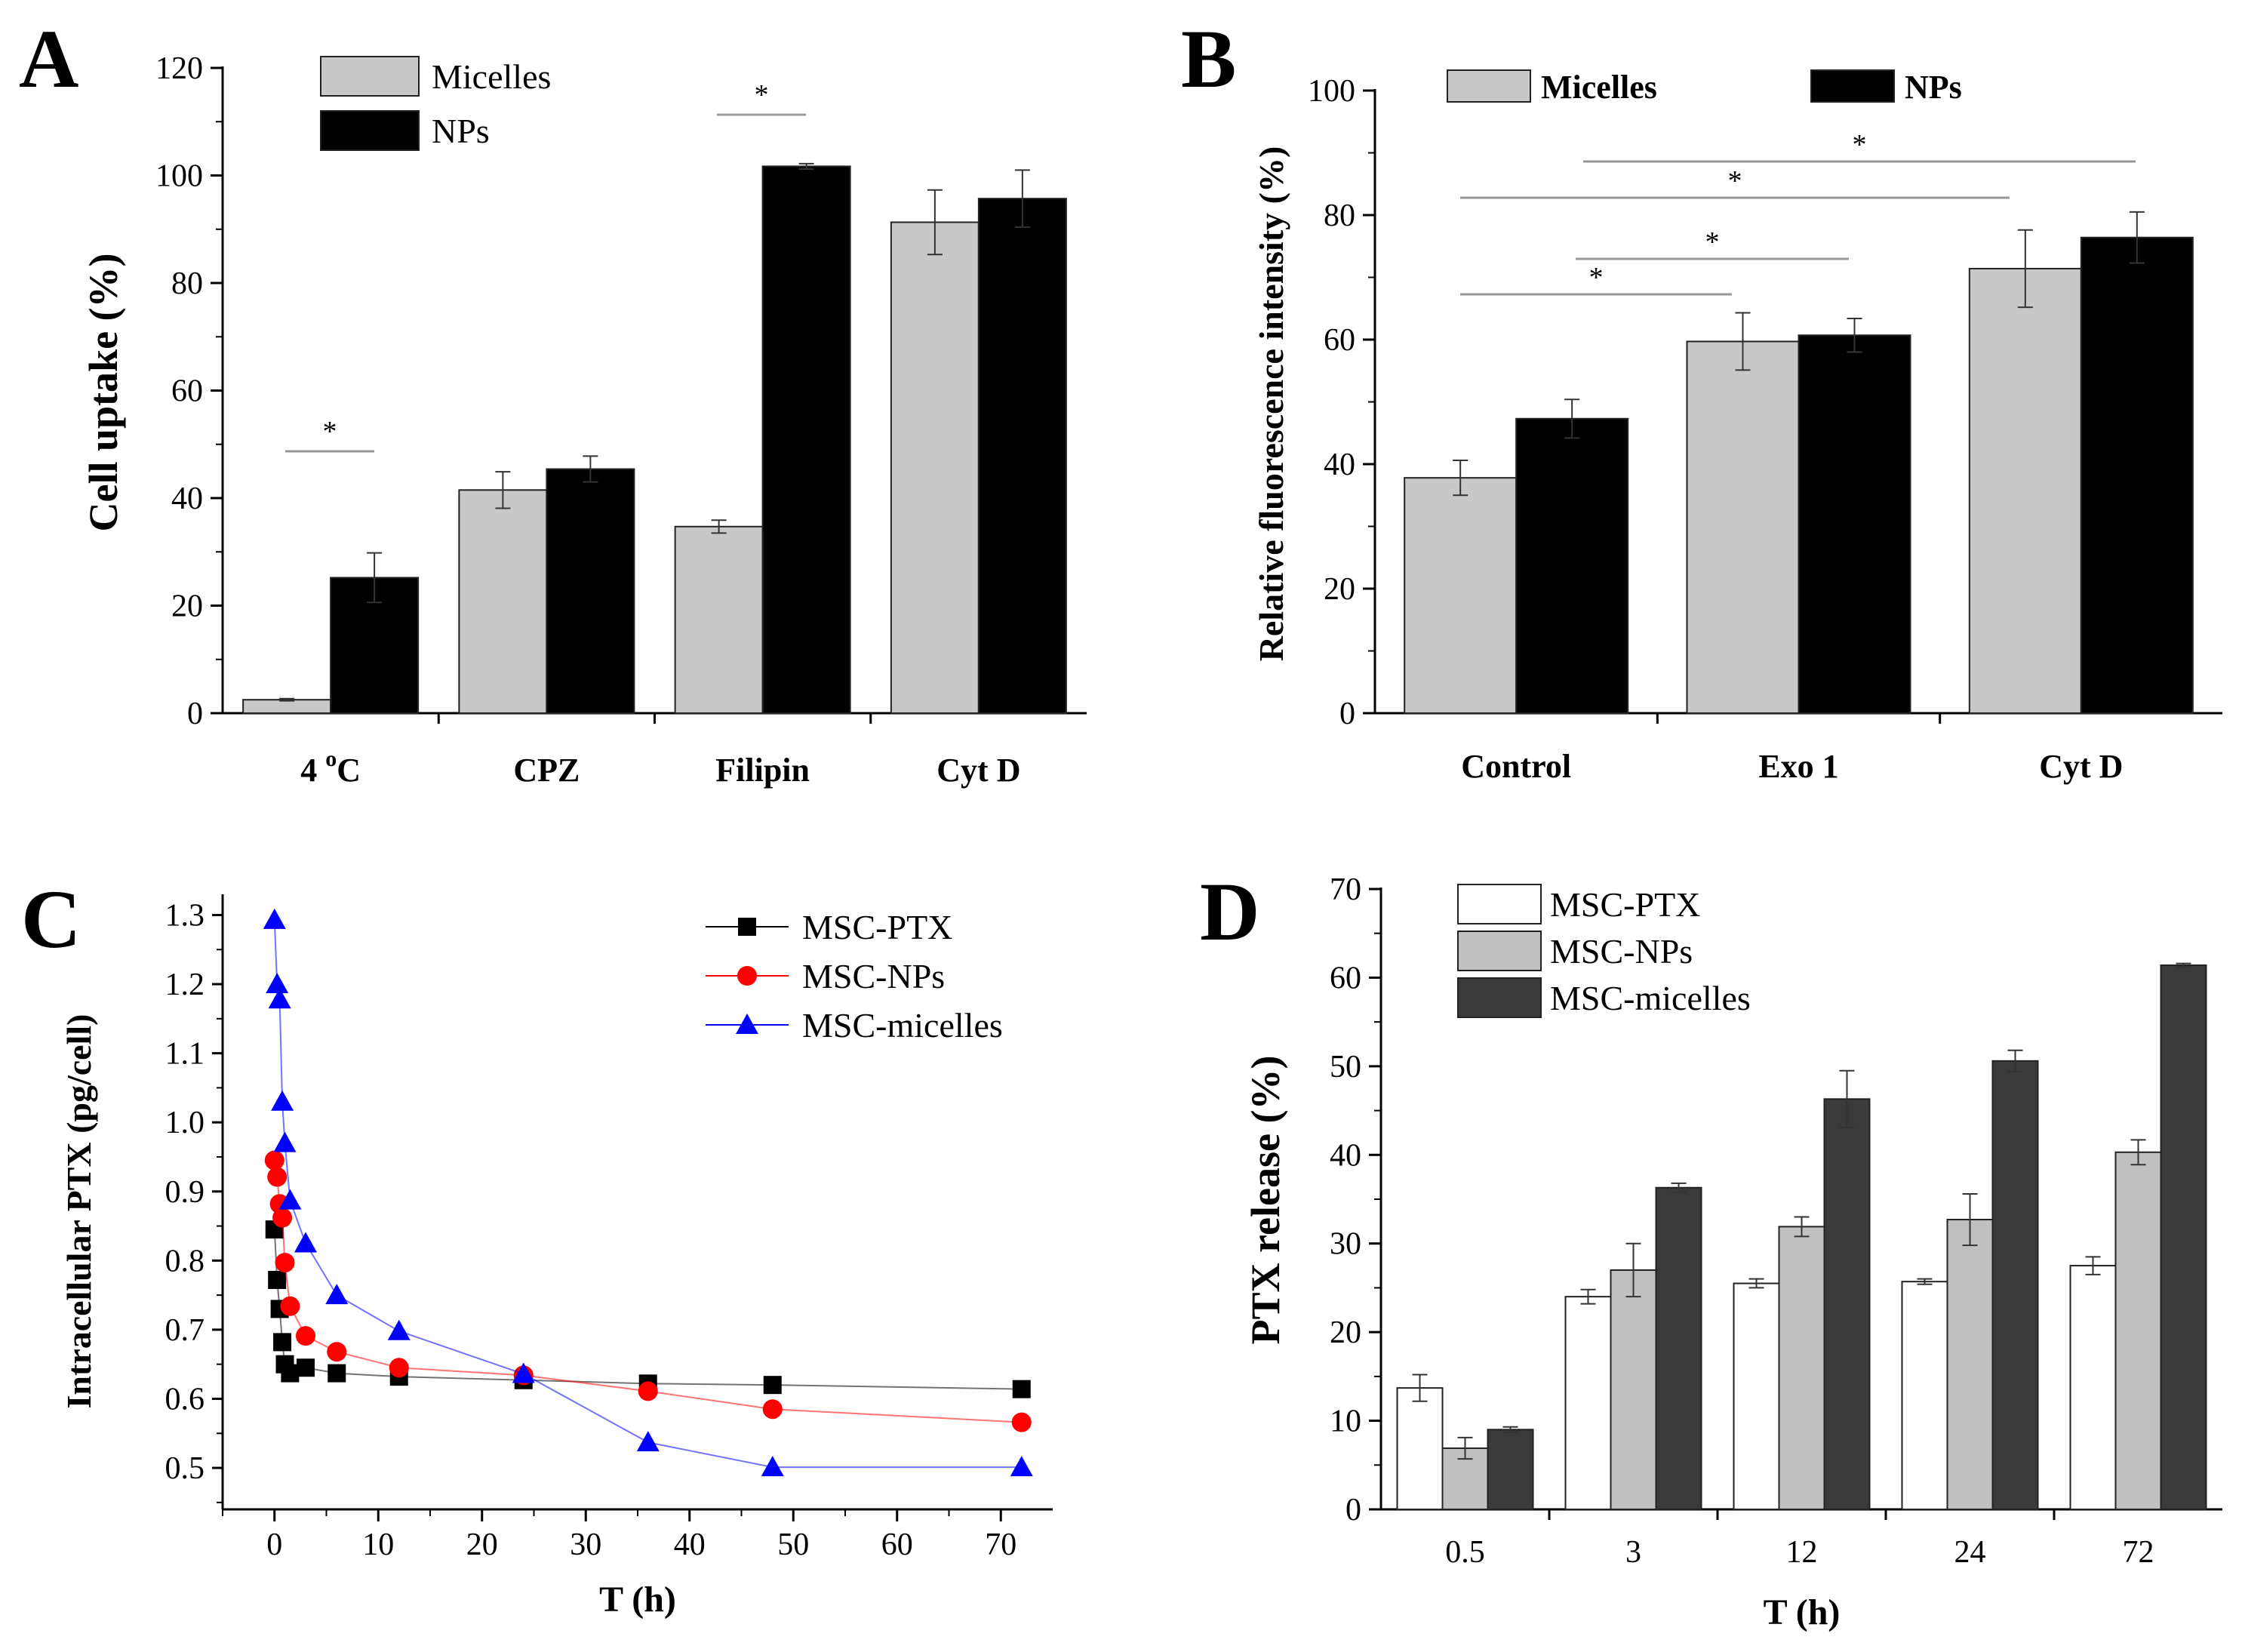 The image size is (2242, 1652). Describe the element at coordinates (1650, 998) in the screenshot. I see `legend-label: MSC-micelles` at that location.